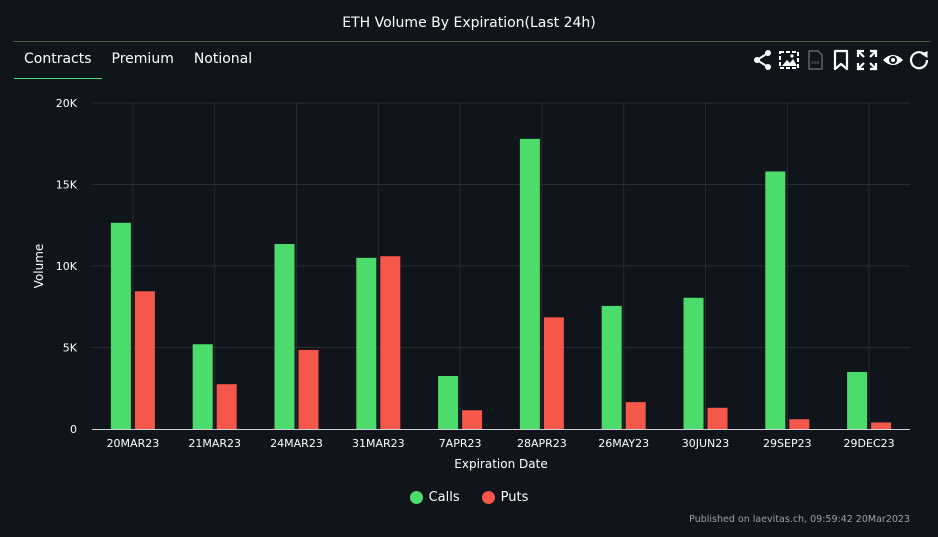  I want to click on bar-calls-26may23, so click(611, 367).